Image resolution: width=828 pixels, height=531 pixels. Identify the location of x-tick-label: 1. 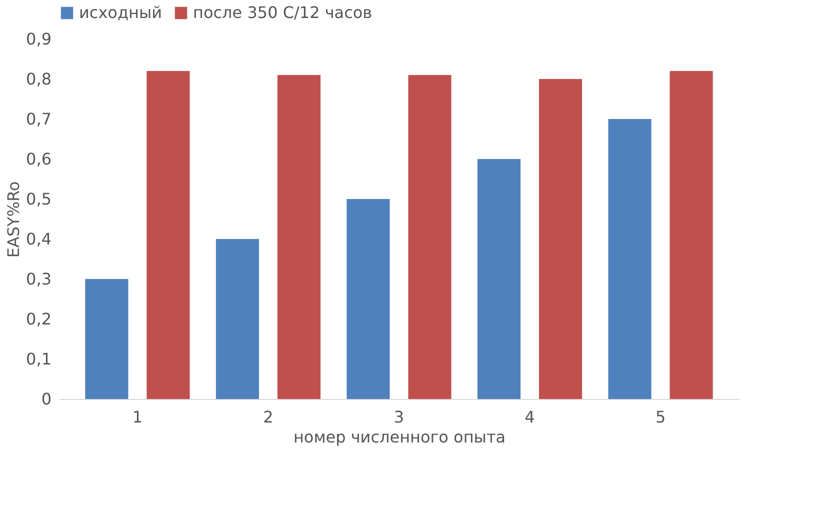
(137, 417).